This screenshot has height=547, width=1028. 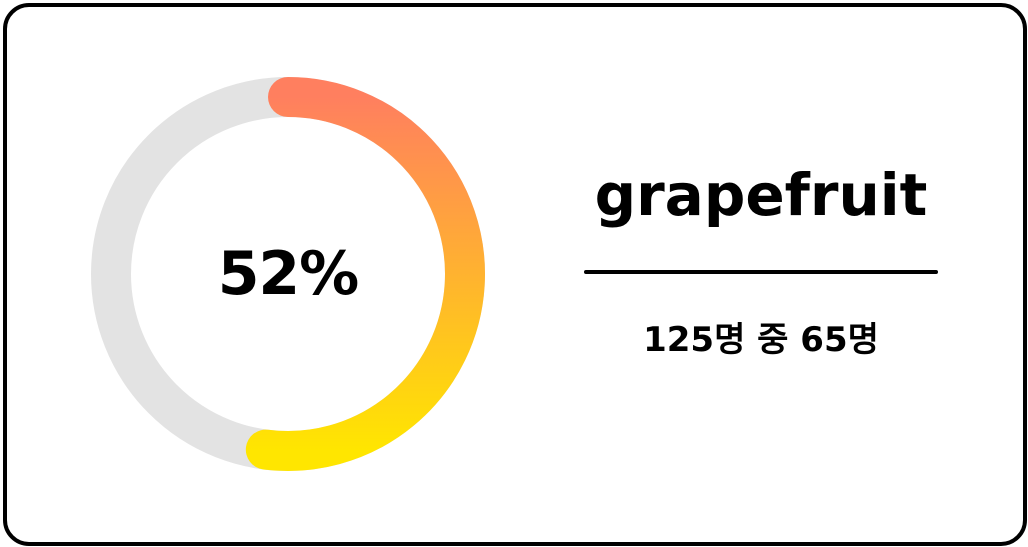 I want to click on percent-label: 52%, so click(x=288, y=274).